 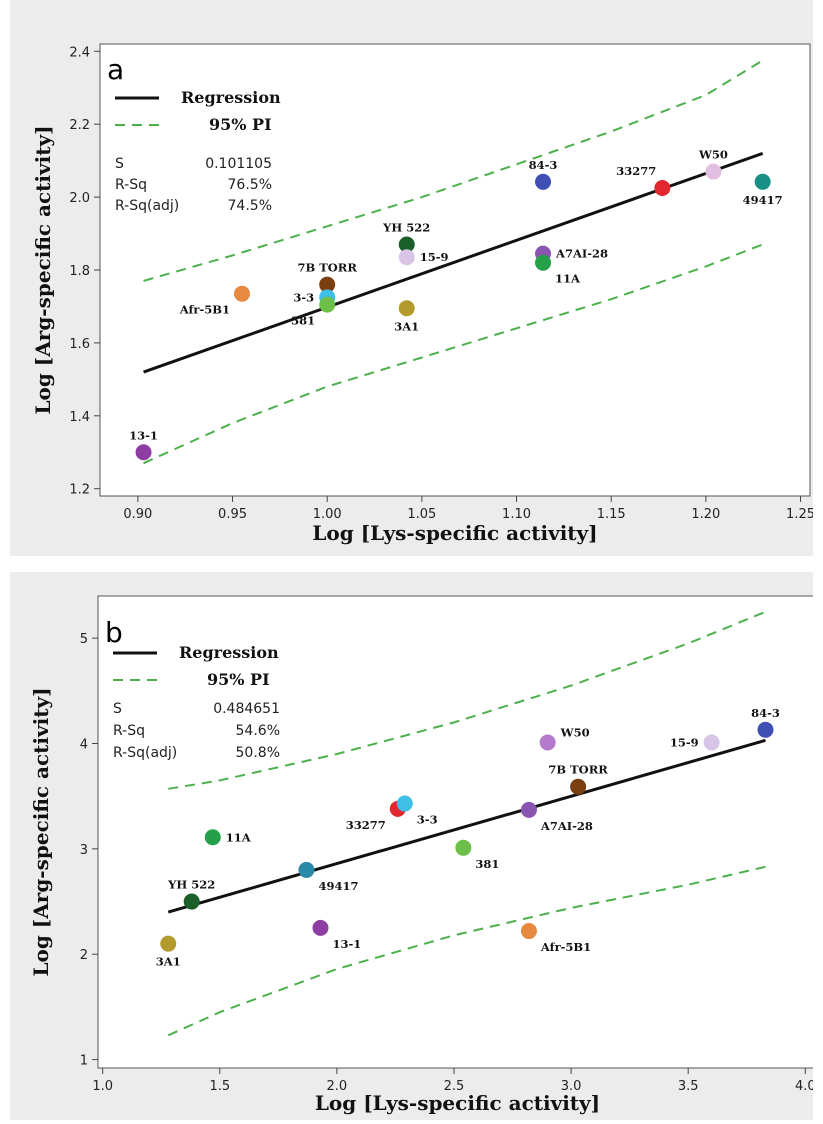 What do you see at coordinates (79, 52) in the screenshot?
I see `y-tick-label: 2.4` at bounding box center [79, 52].